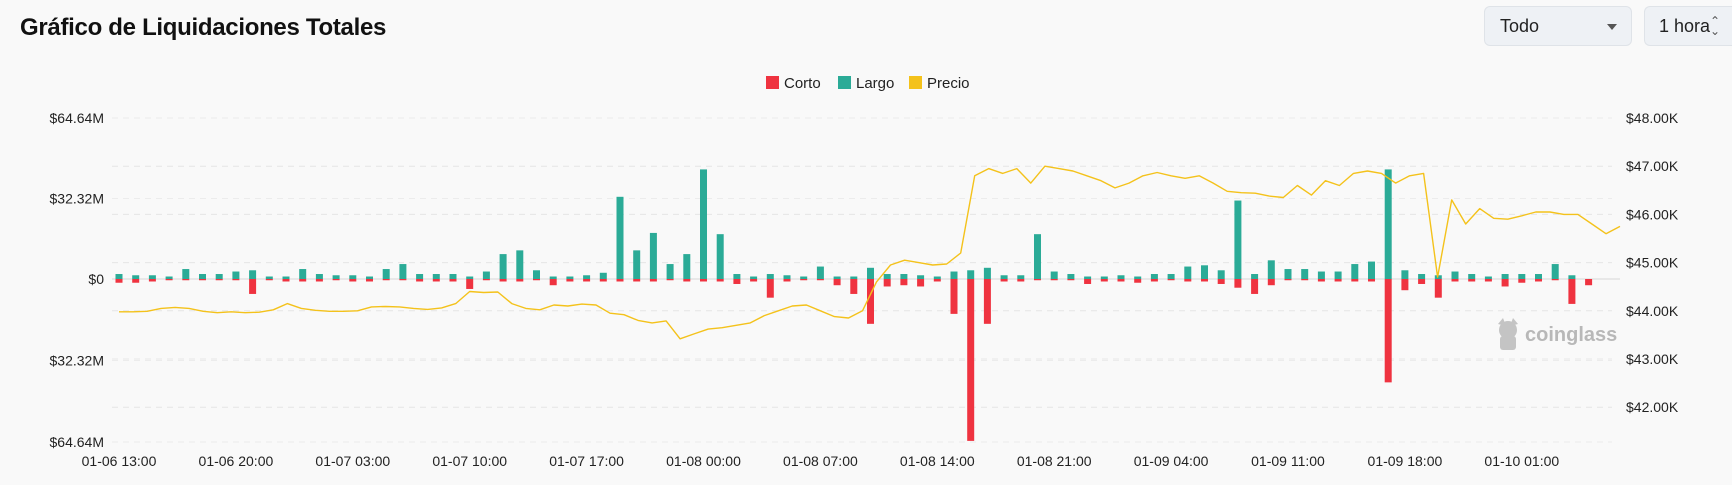  What do you see at coordinates (875, 83) in the screenshot?
I see `legend-label: Largo` at bounding box center [875, 83].